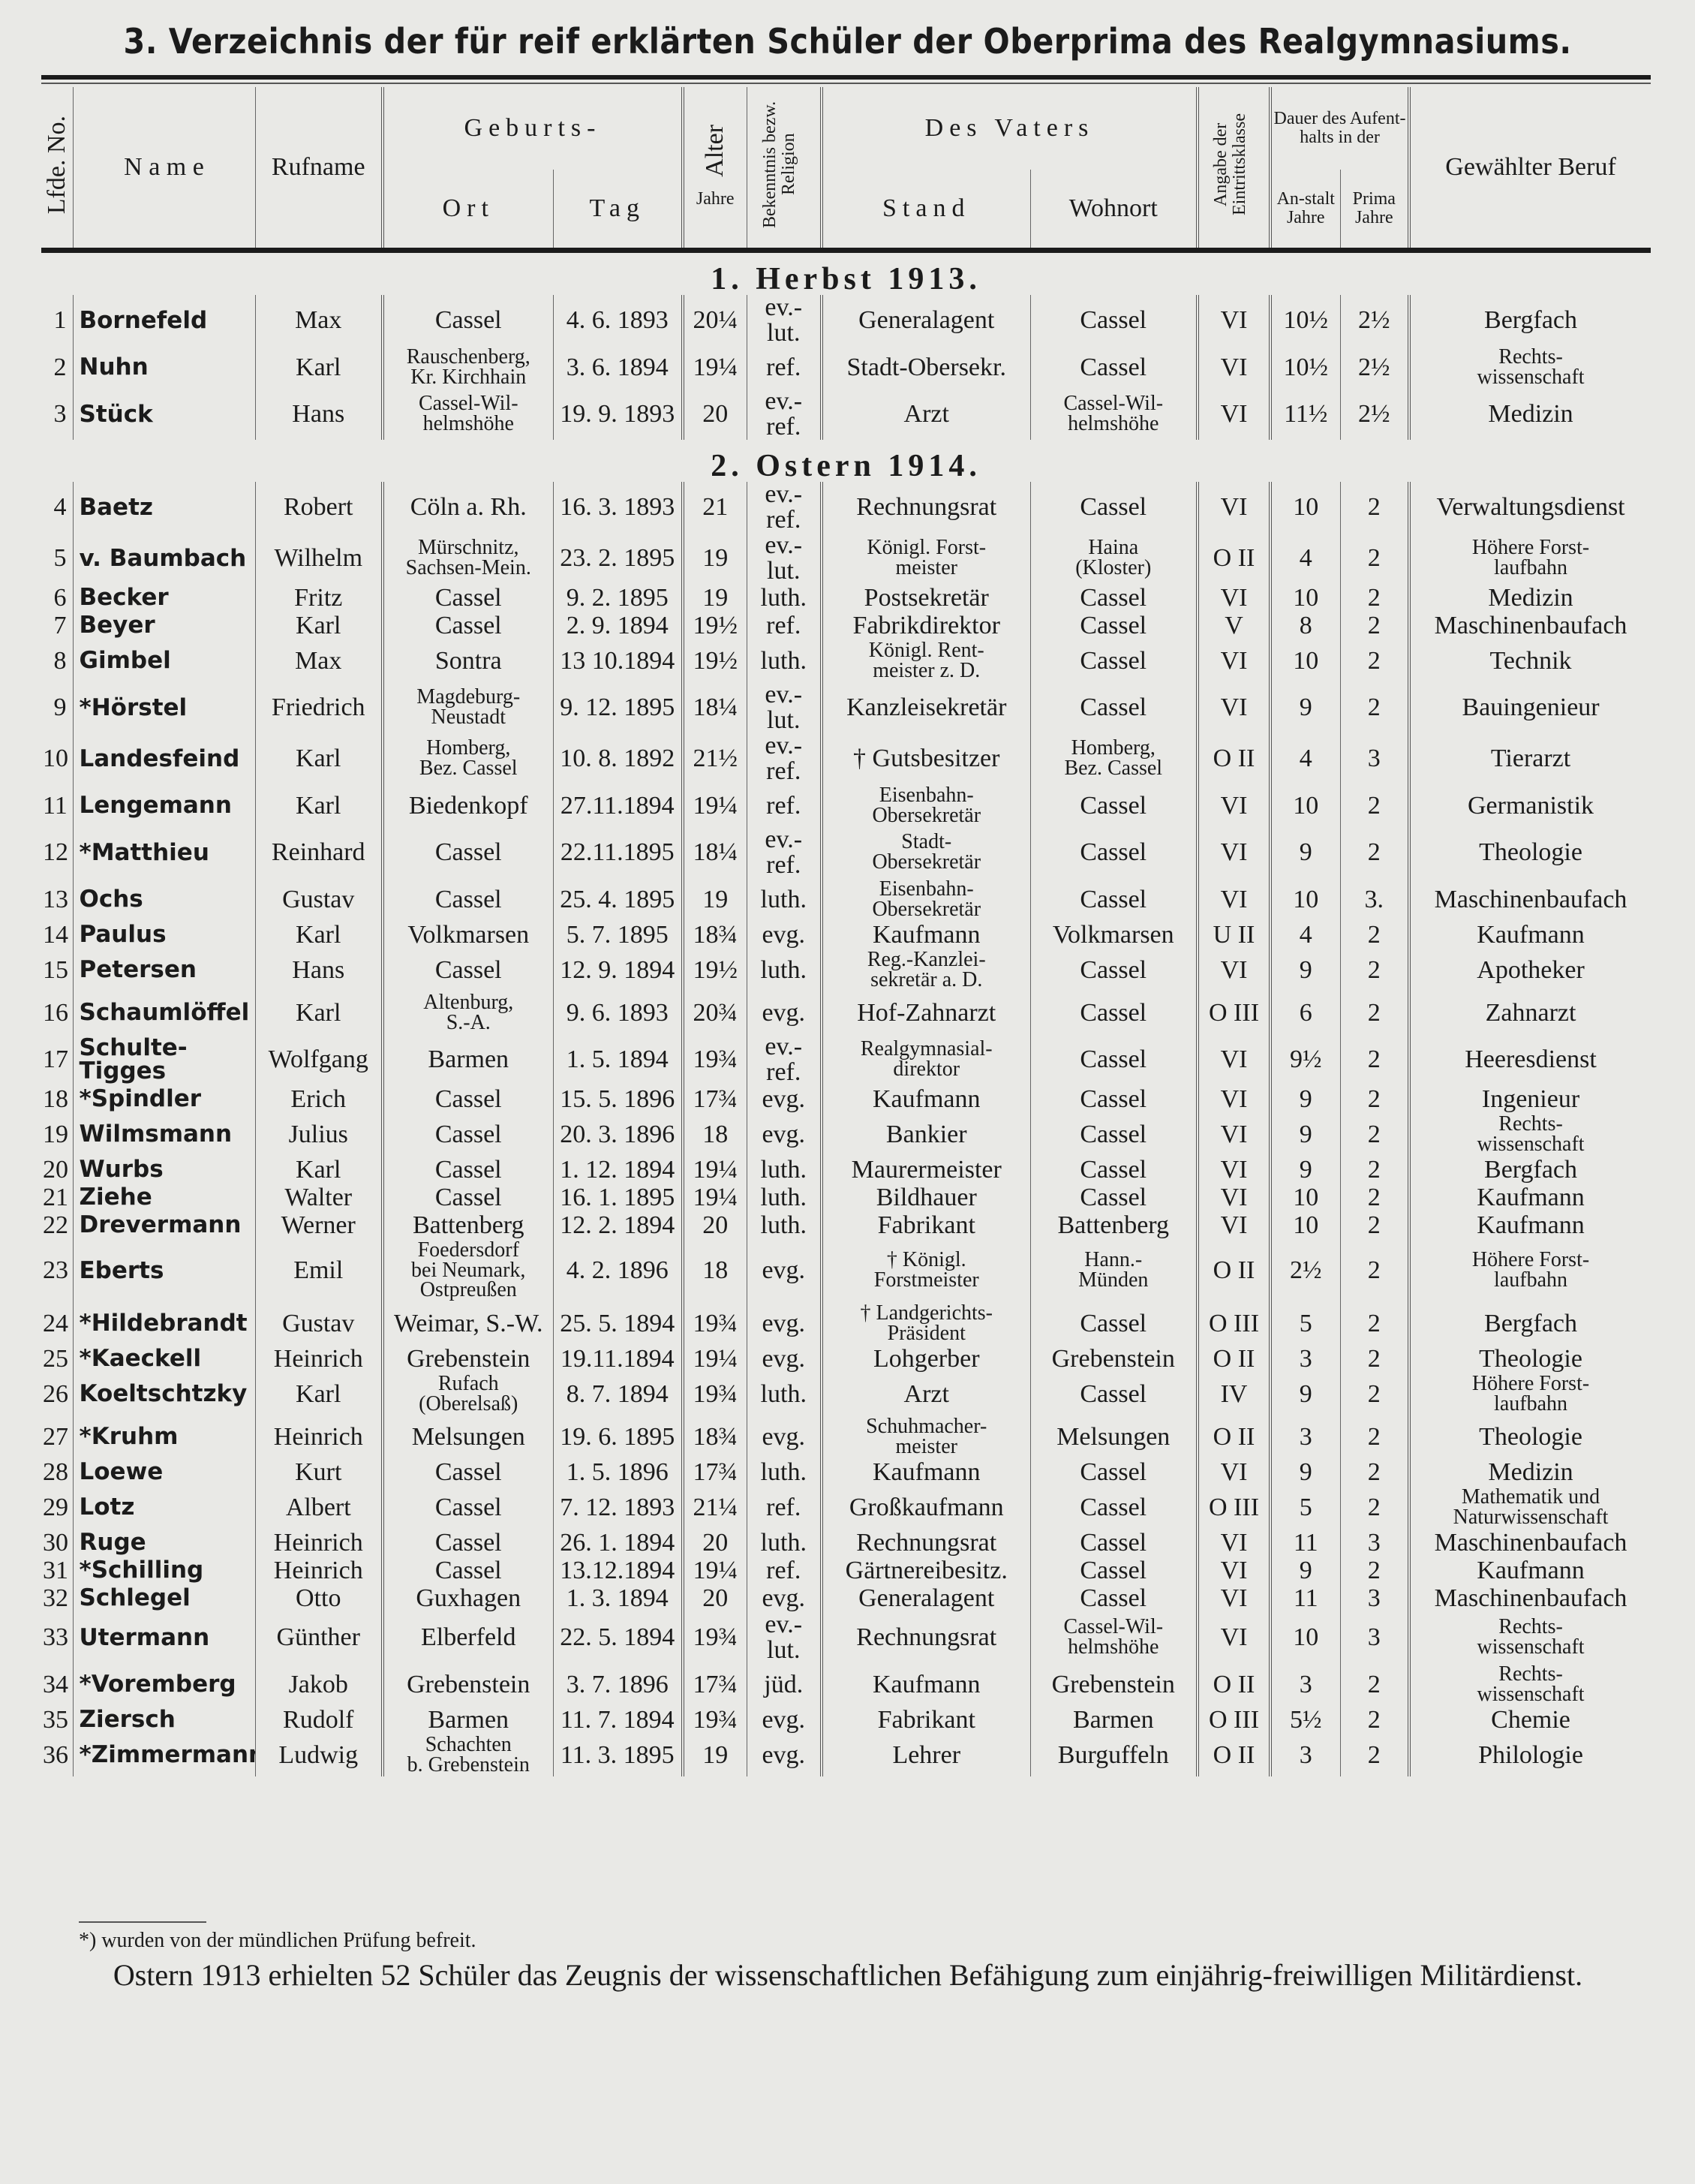  I want to click on cell-chosen-profession: Ingenieur, so click(1529, 1099).